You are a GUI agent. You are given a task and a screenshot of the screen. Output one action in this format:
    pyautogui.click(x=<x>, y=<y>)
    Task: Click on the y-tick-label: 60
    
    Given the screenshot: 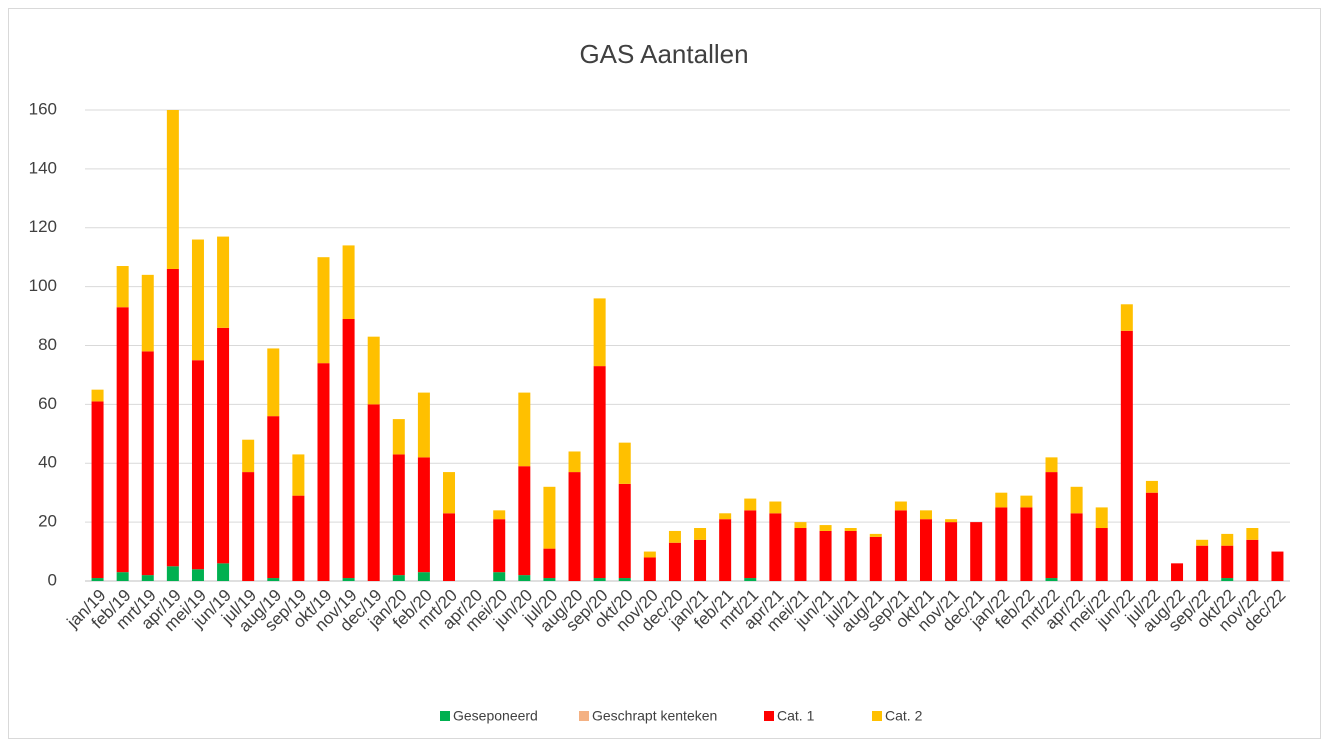 What is the action you would take?
    pyautogui.click(x=47, y=403)
    